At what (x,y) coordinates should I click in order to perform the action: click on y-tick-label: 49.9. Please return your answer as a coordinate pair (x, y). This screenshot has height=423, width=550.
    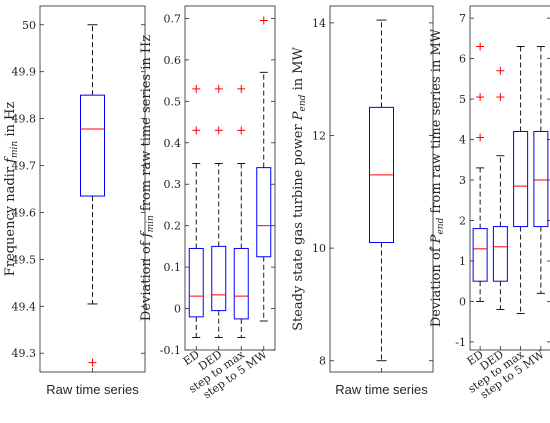
    Looking at the image, I should click on (24, 72).